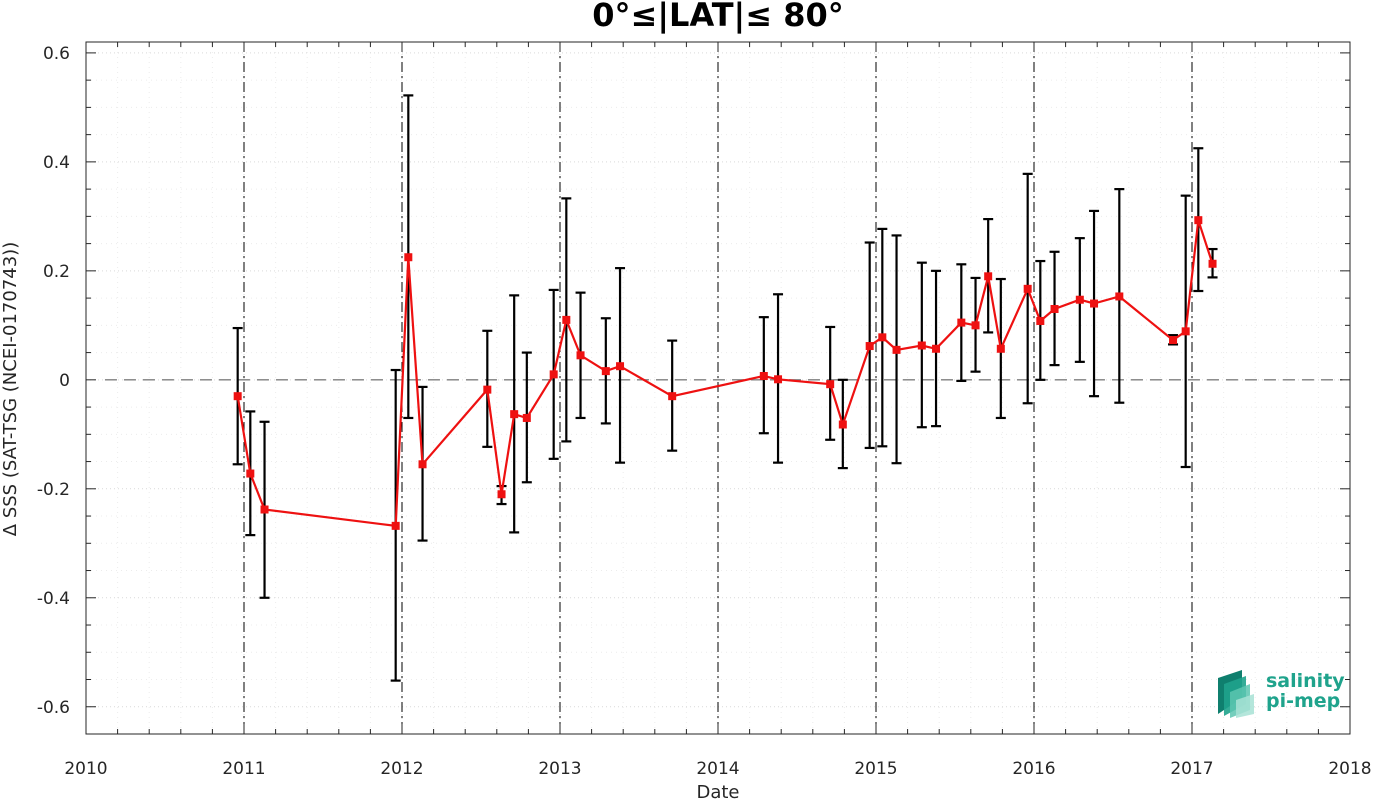  I want to click on y-tick-label: -0.6, so click(53, 708).